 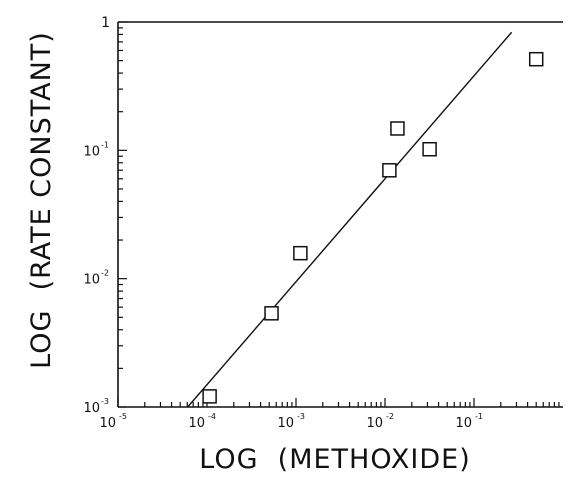 I want to click on x-tick-exponent: -1, so click(x=479, y=416).